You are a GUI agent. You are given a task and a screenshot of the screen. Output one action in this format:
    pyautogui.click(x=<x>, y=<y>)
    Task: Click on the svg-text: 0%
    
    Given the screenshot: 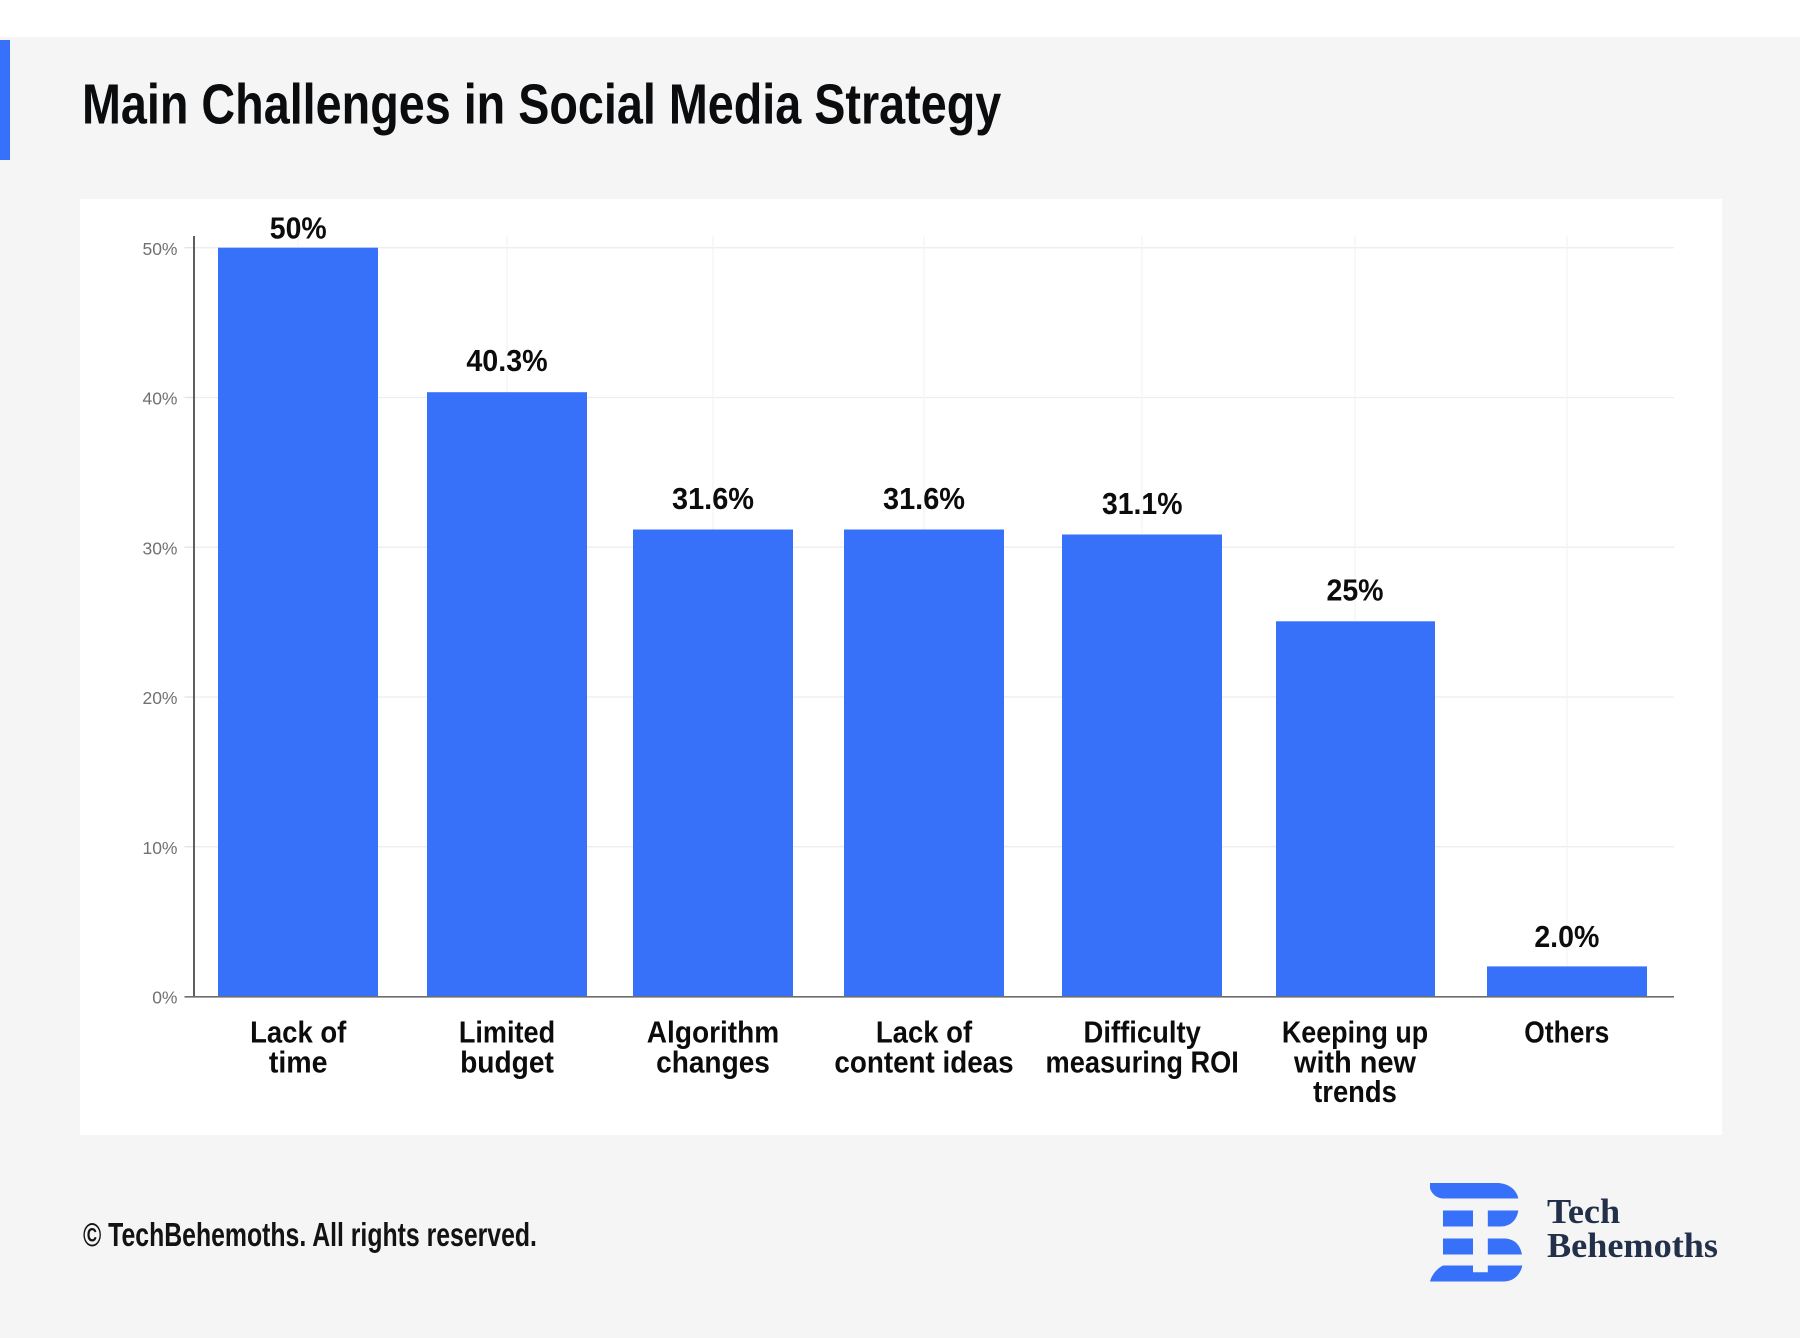 What is the action you would take?
    pyautogui.click(x=164, y=998)
    